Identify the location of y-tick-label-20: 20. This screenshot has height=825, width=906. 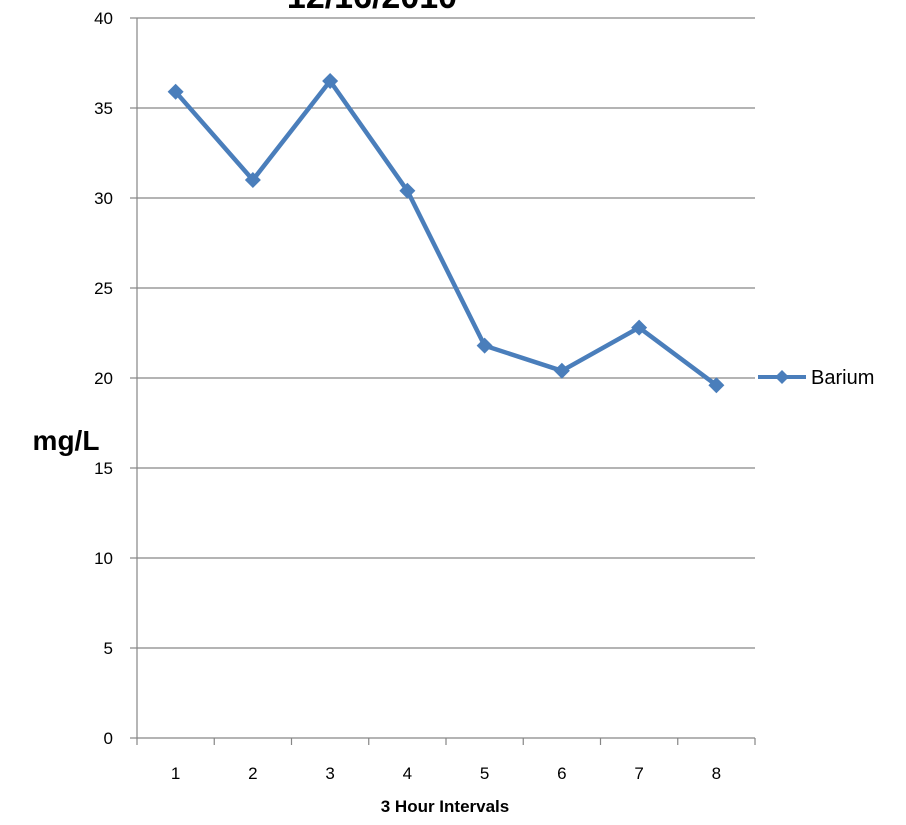
(103, 378).